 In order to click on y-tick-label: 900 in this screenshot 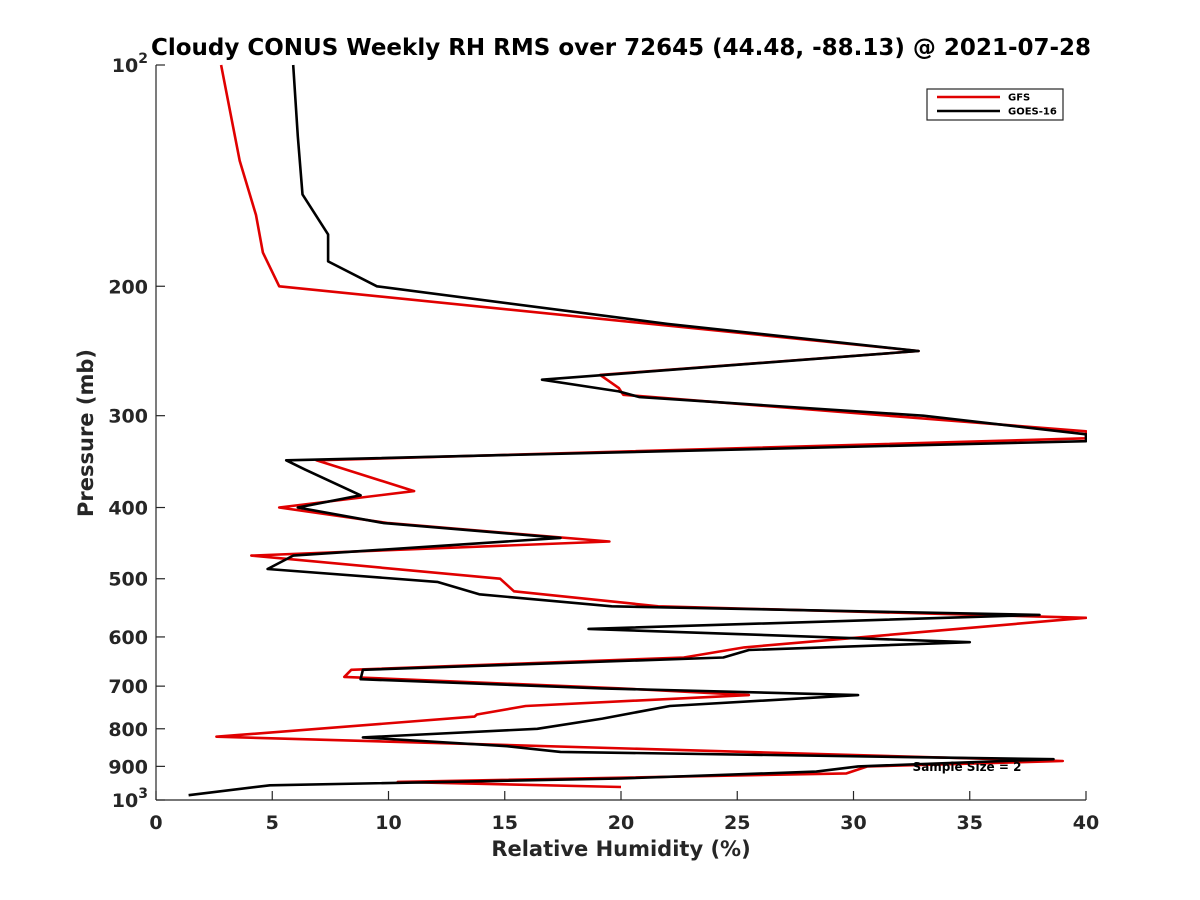, I will do `click(128, 767)`.